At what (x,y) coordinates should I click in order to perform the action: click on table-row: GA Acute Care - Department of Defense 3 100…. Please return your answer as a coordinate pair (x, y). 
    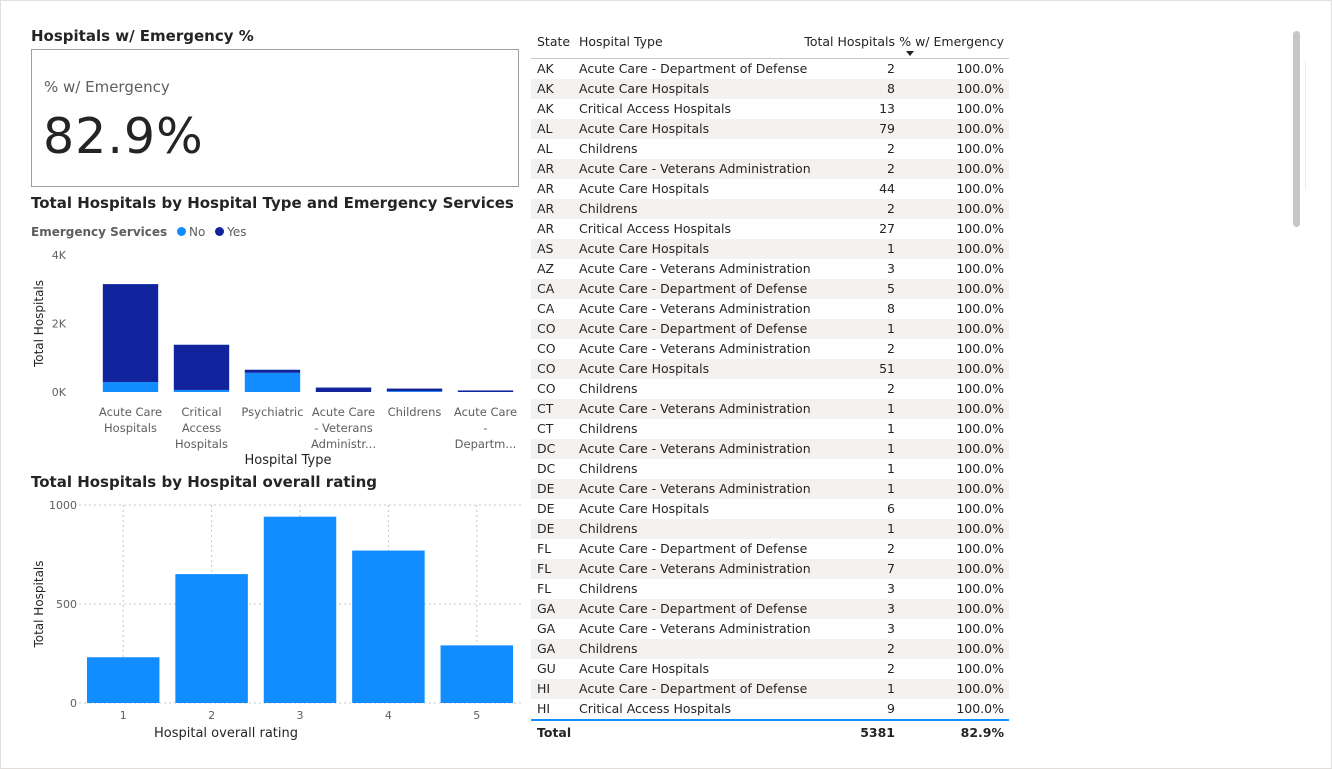
    Looking at the image, I should click on (770, 609).